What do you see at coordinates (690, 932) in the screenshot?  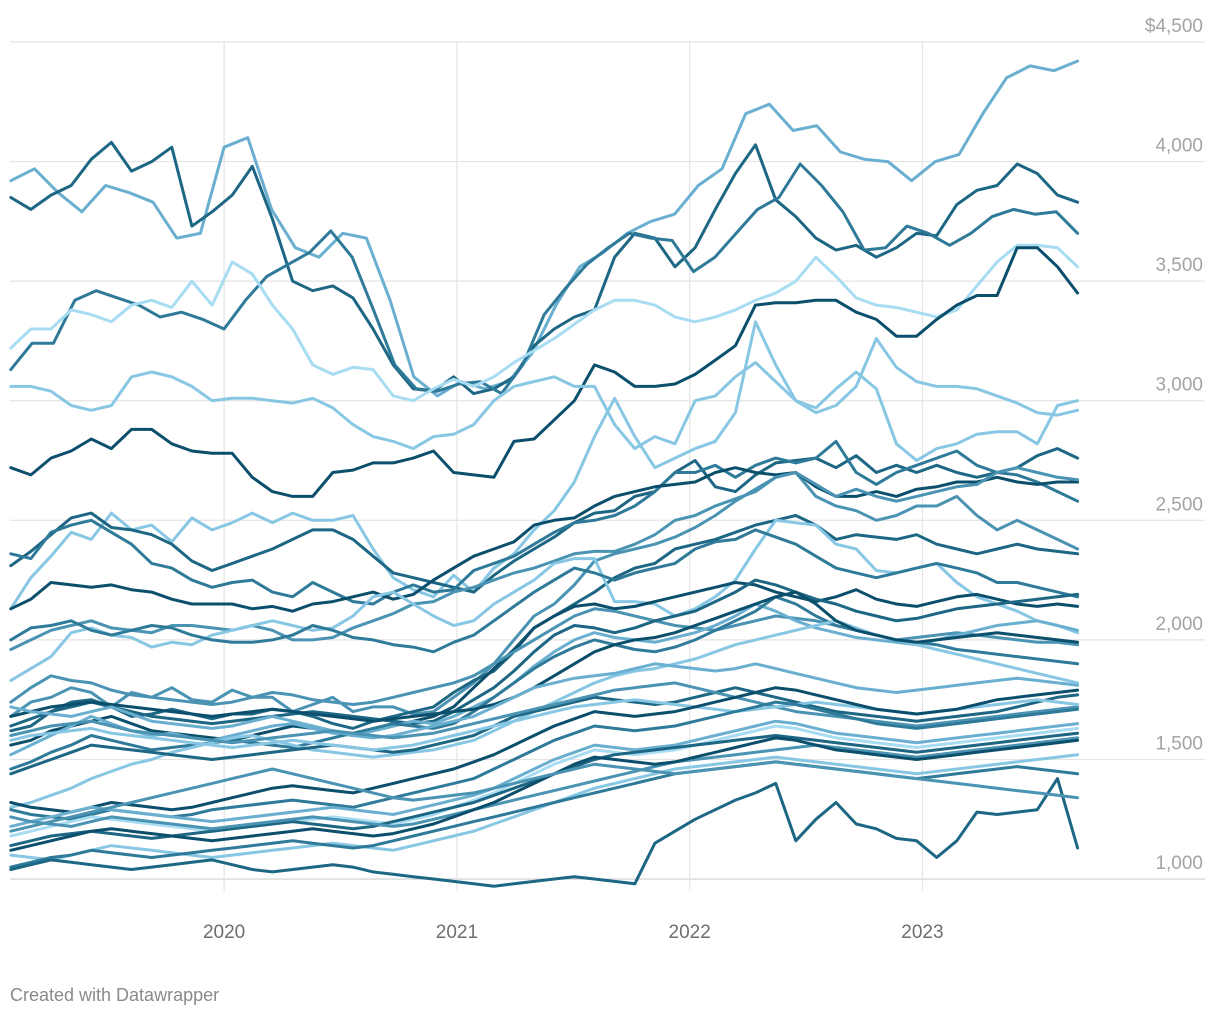 I see `x-tick-label: 2022` at bounding box center [690, 932].